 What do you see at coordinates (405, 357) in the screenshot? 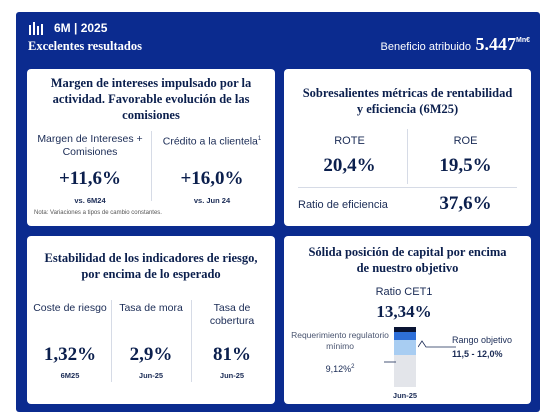
I see `cet1-bar` at bounding box center [405, 357].